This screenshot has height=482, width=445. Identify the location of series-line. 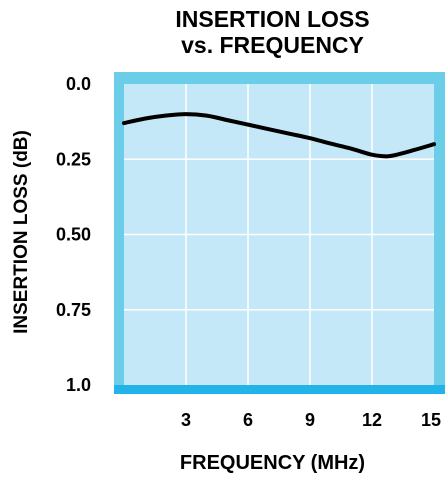
(279, 135).